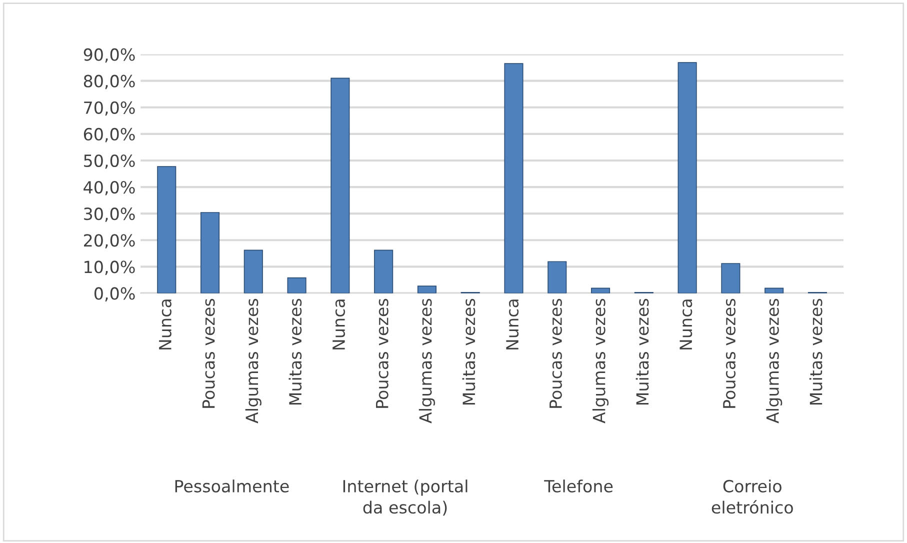  Describe the element at coordinates (109, 188) in the screenshot. I see `y-tick-label: 40,0%` at that location.